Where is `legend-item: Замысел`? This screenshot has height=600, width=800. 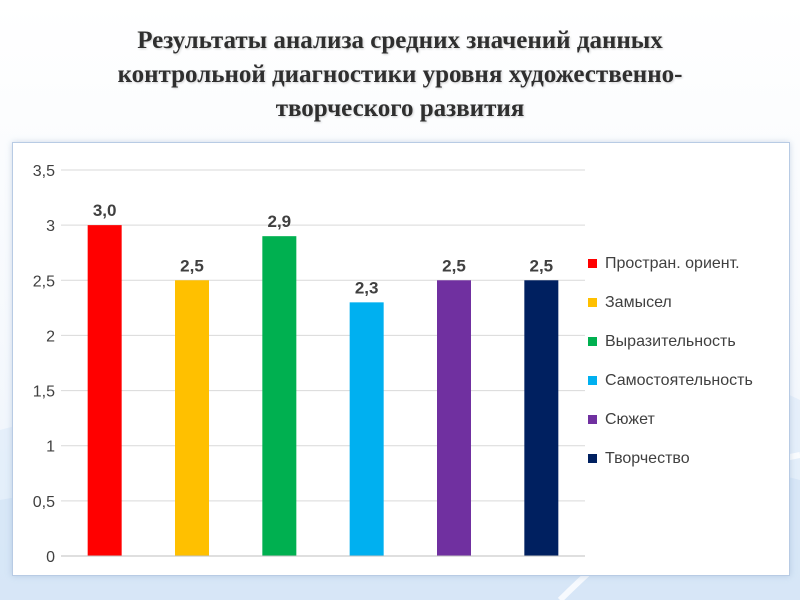
legend-item: Замысел is located at coordinates (688, 302).